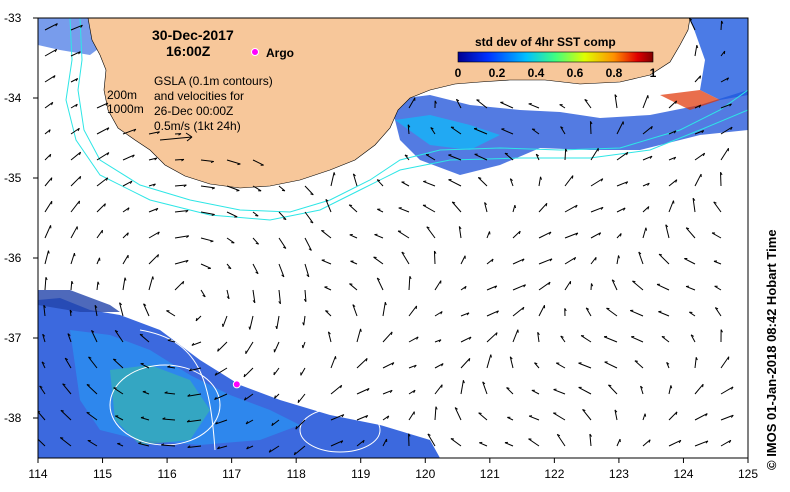 The height and width of the screenshot is (492, 790). I want to click on credit-text: © IMOS 01-Jan-2018 08:42 Hobart Time, so click(771, 349).